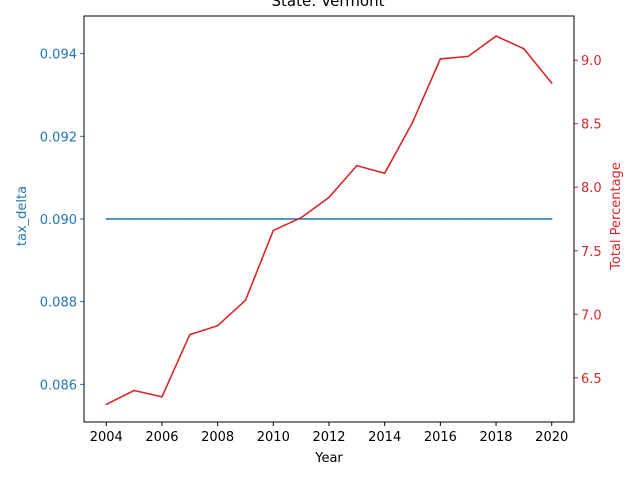  Describe the element at coordinates (58, 385) in the screenshot. I see `left-y-tick-label: 0.086` at that location.